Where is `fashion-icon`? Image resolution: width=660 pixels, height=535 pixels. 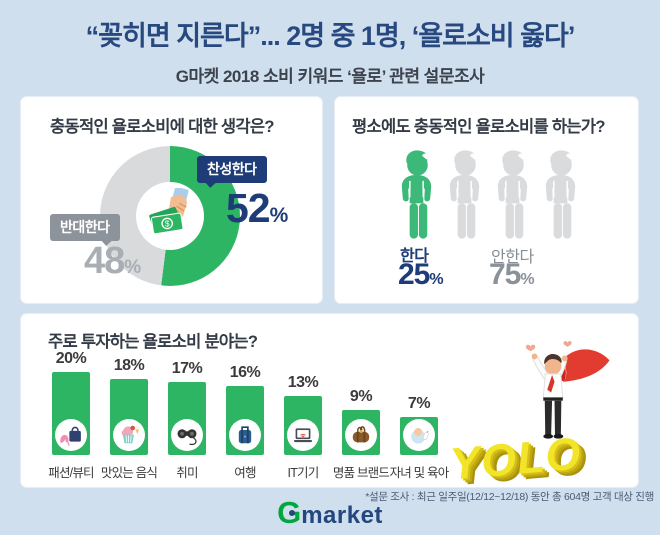
fashion-icon is located at coordinates (71, 435).